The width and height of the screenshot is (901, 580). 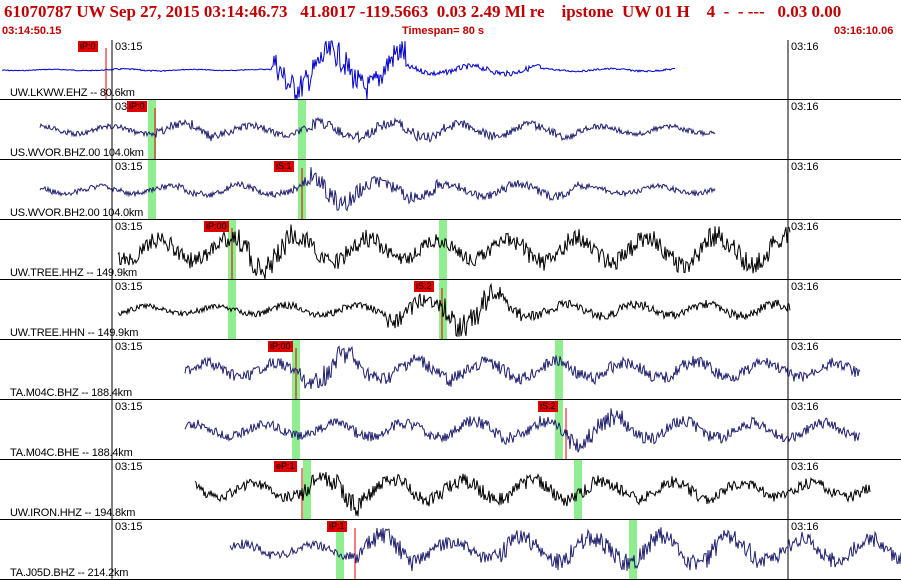 I want to click on channel-label: UW.IRON.HHZ -- 194.8km, so click(x=73, y=513).